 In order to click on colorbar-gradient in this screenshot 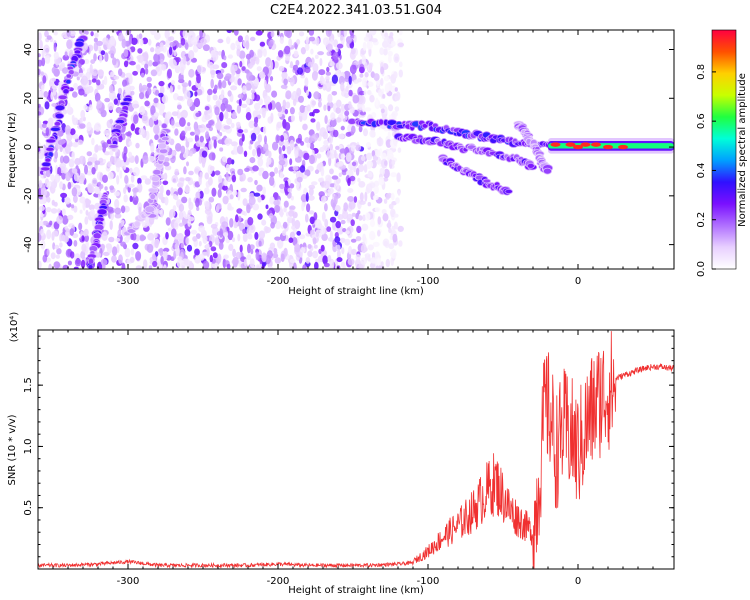, I will do `click(724, 149)`.